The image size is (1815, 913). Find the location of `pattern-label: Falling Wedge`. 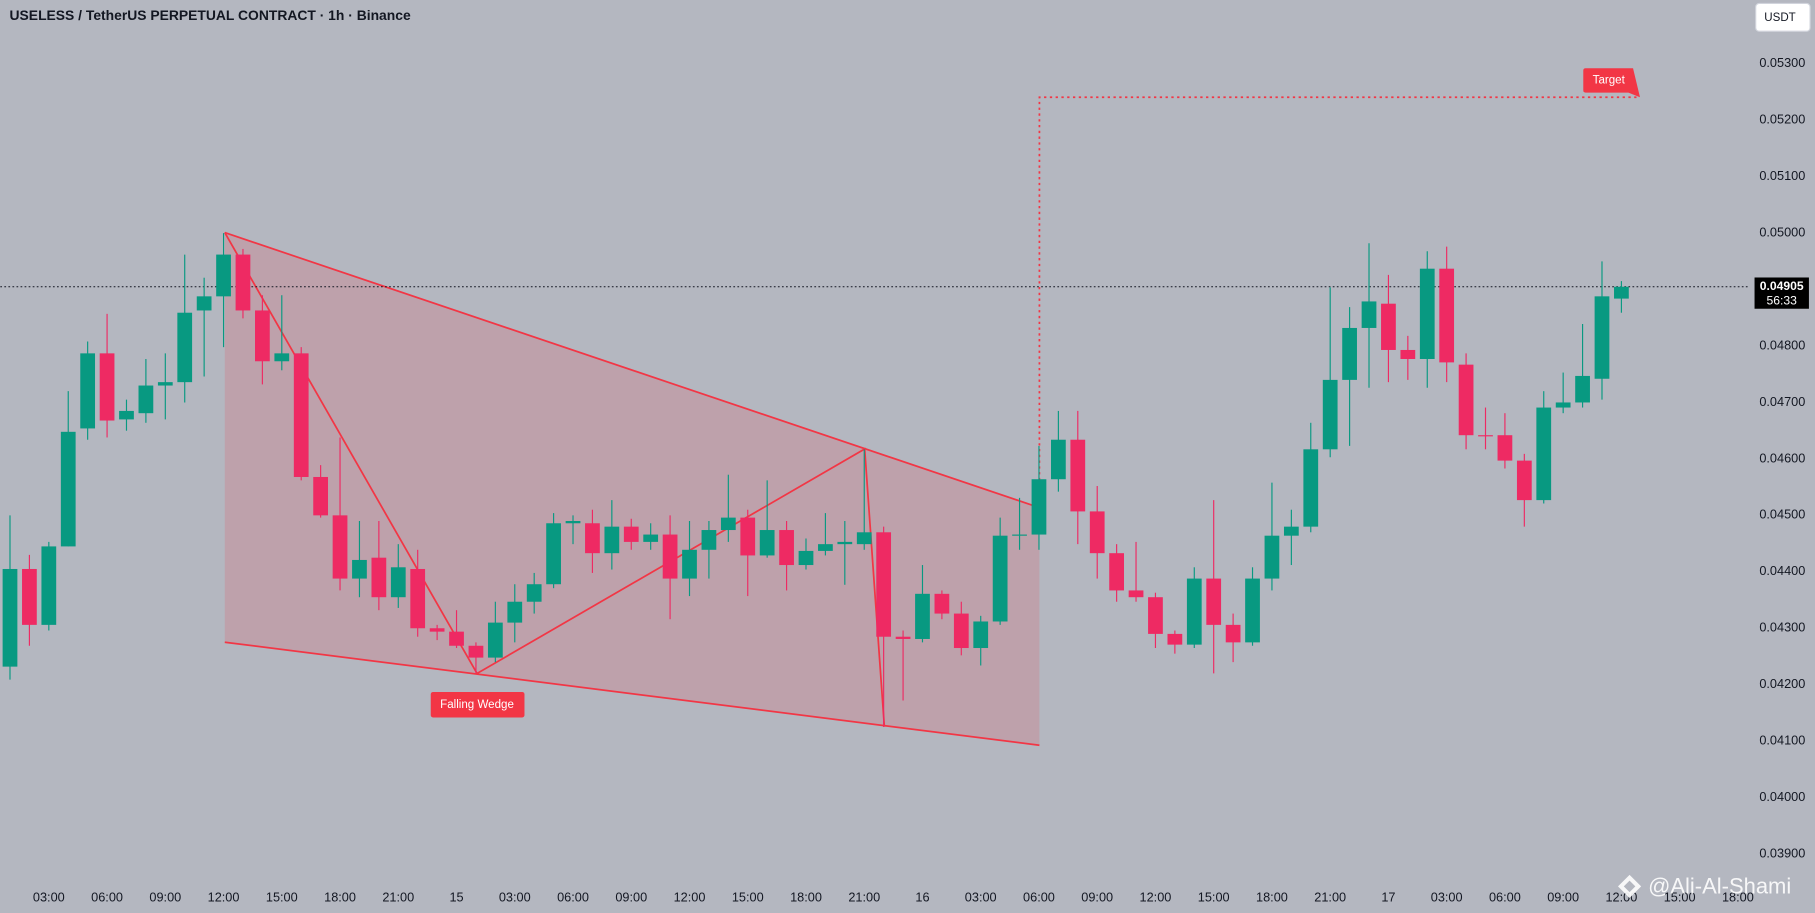

pattern-label: Falling Wedge is located at coordinates (477, 705).